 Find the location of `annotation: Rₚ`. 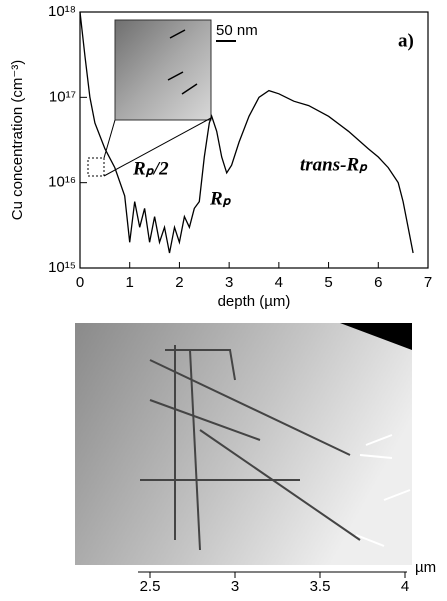

annotation: Rₚ is located at coordinates (220, 198).